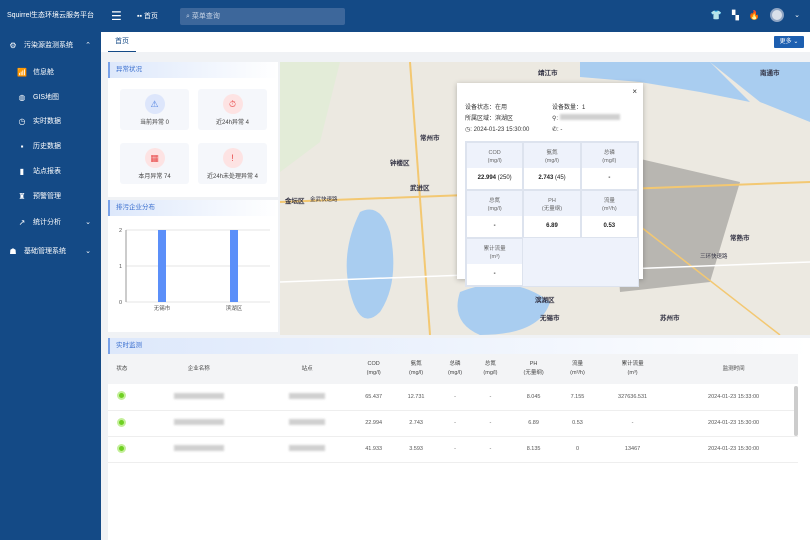 Image resolution: width=810 pixels, height=540 pixels. What do you see at coordinates (735, 14) in the screenshot?
I see `layout-icon: ▚` at bounding box center [735, 14].